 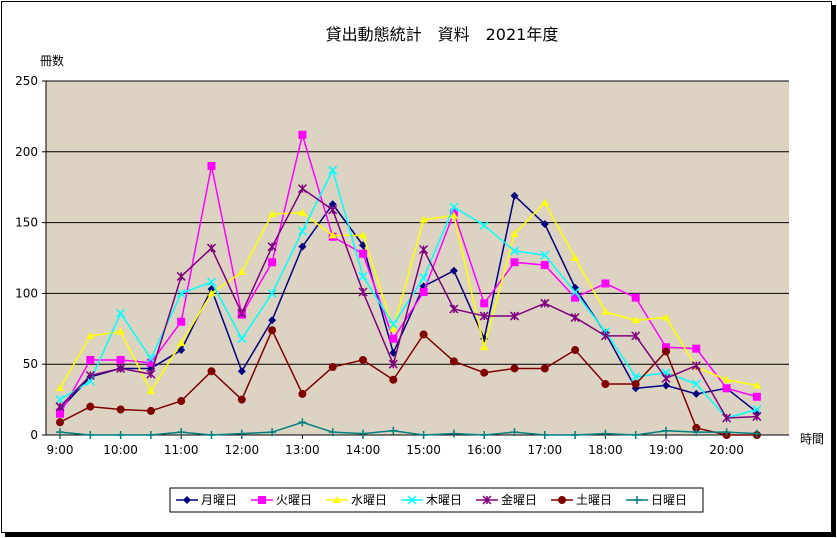 I want to click on x-tick-label: 13:00, so click(x=302, y=450).